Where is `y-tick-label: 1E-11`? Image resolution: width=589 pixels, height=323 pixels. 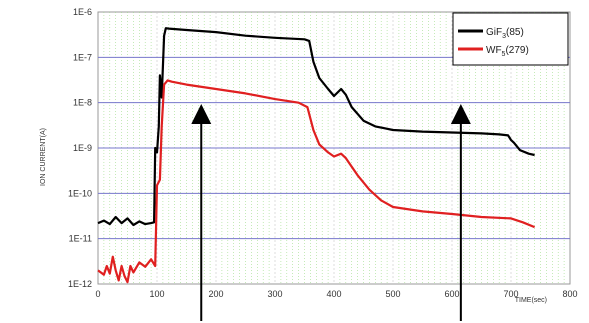 y-tick-label: 1E-11 is located at coordinates (80, 239).